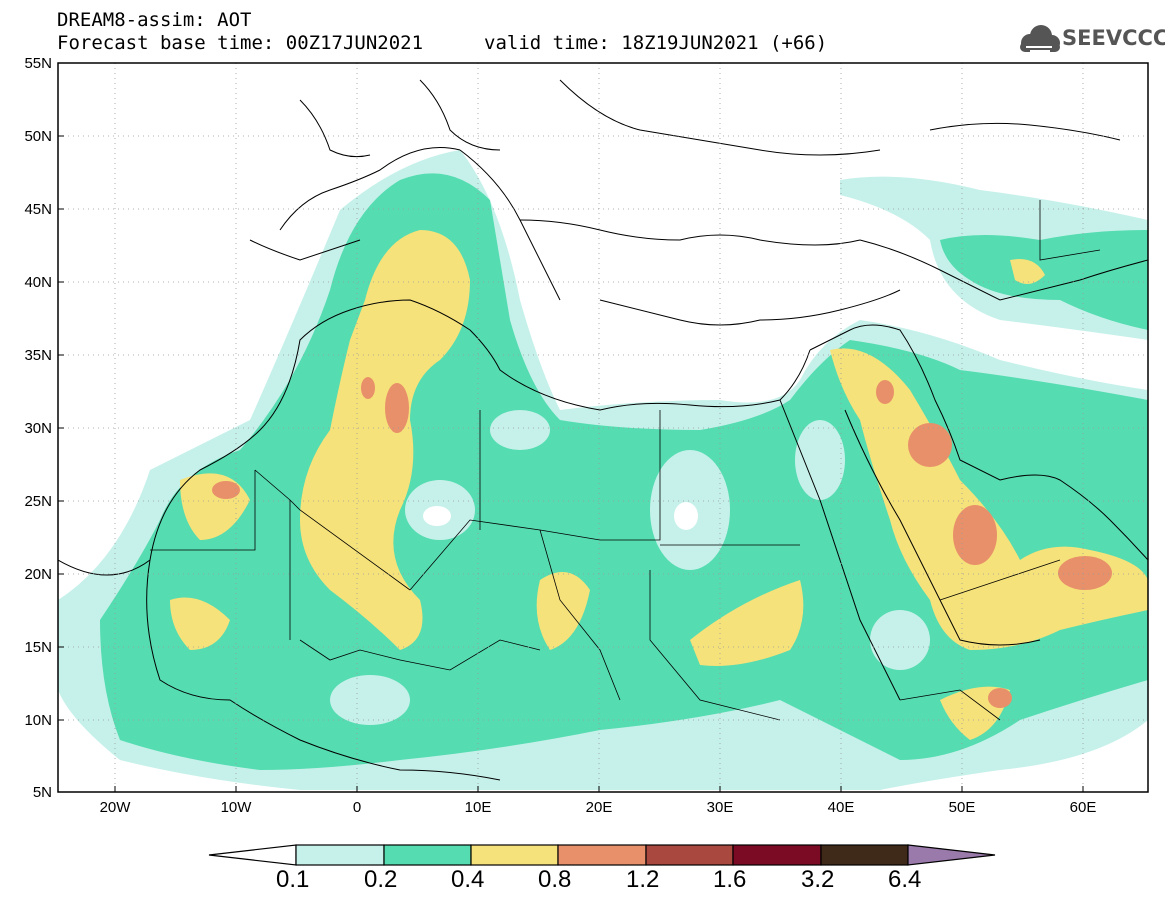 Image resolution: width=1165 pixels, height=905 pixels. What do you see at coordinates (1040, 38) in the screenshot?
I see `cloud-logo-icon` at bounding box center [1040, 38].